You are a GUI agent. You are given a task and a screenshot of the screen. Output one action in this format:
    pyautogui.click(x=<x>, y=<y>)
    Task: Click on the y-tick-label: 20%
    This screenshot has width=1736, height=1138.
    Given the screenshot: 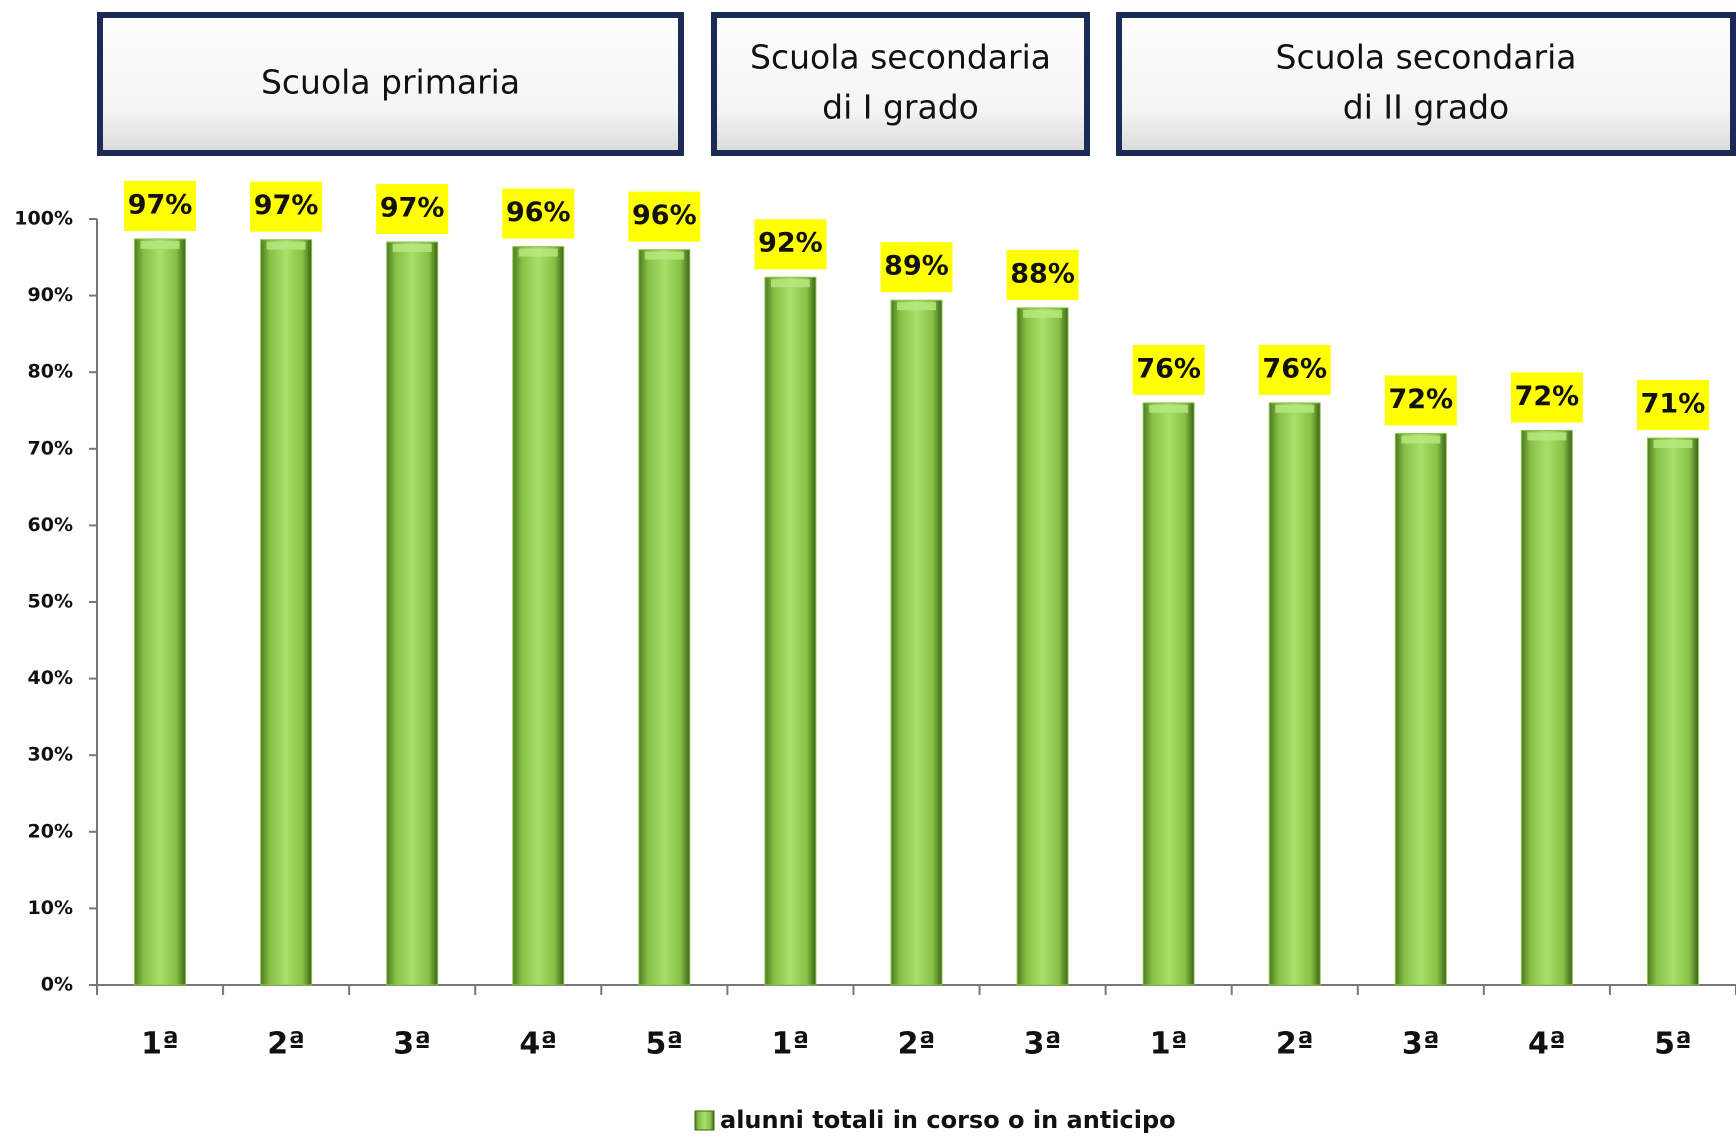 What is the action you would take?
    pyautogui.click(x=50, y=831)
    